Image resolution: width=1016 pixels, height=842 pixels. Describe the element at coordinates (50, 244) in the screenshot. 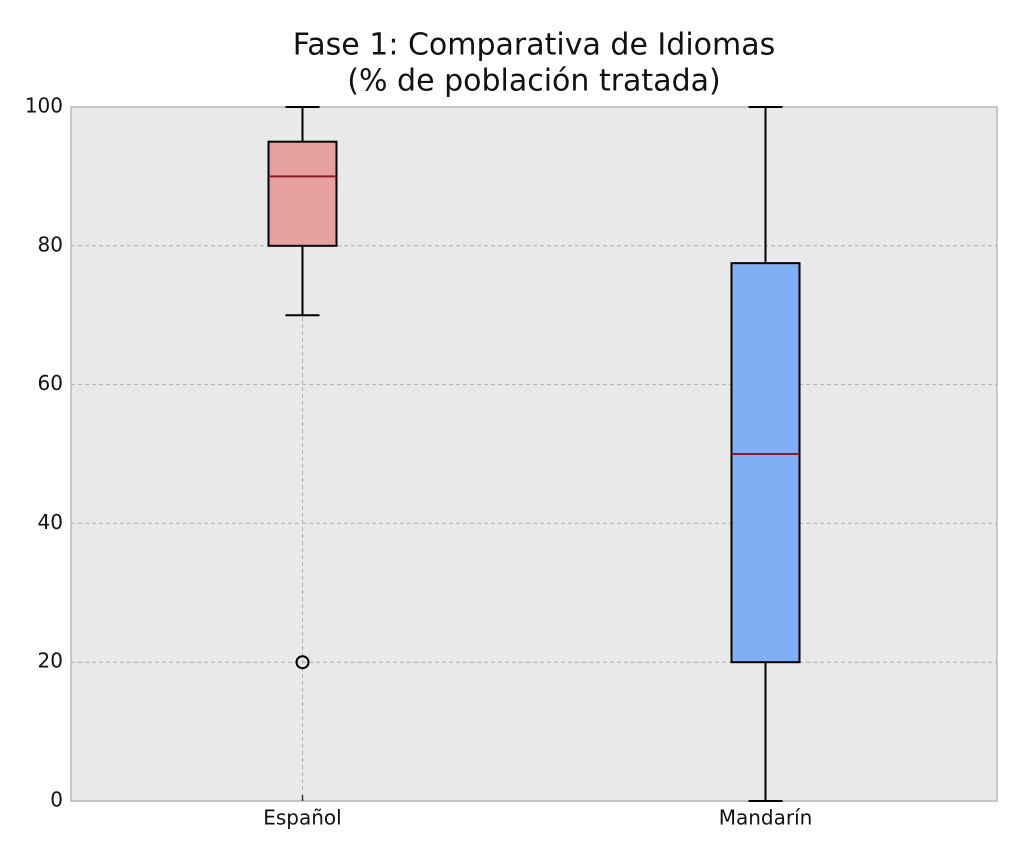

I see `y-tick-label: 80` at that location.